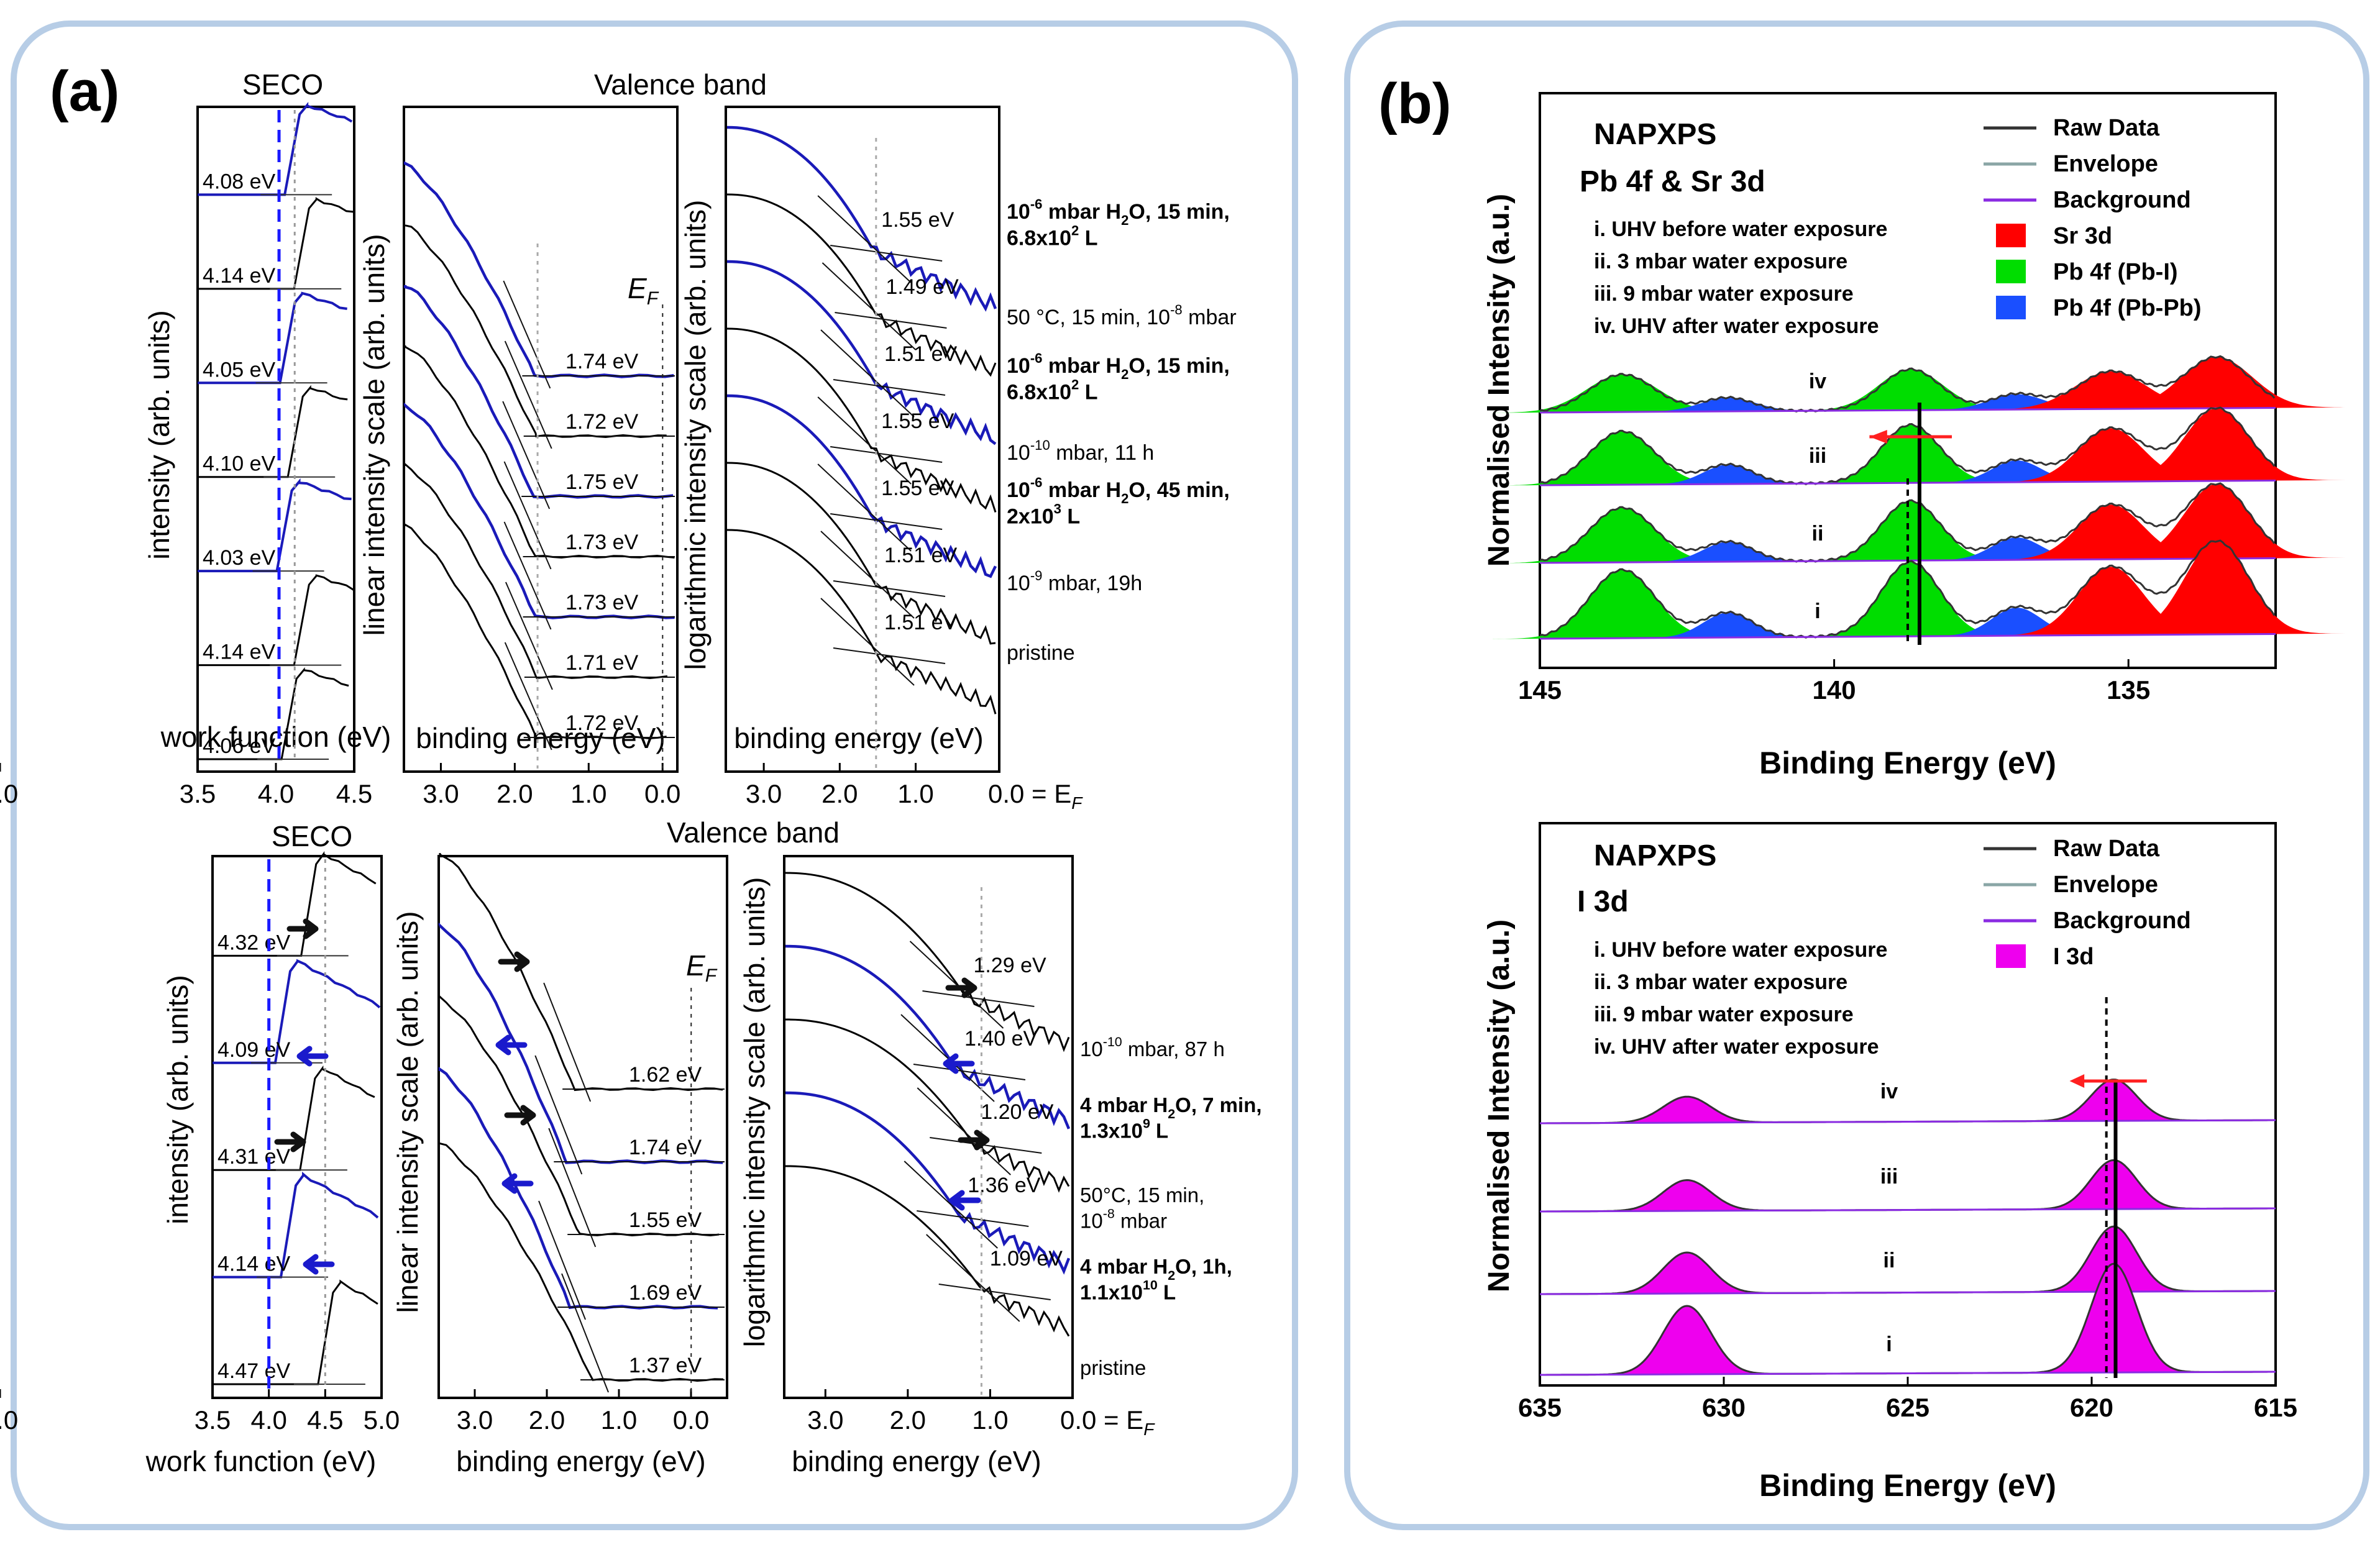 This screenshot has height=1542, width=2380. What do you see at coordinates (1113, 1367) in the screenshot?
I see `condition-label: pristine` at bounding box center [1113, 1367].